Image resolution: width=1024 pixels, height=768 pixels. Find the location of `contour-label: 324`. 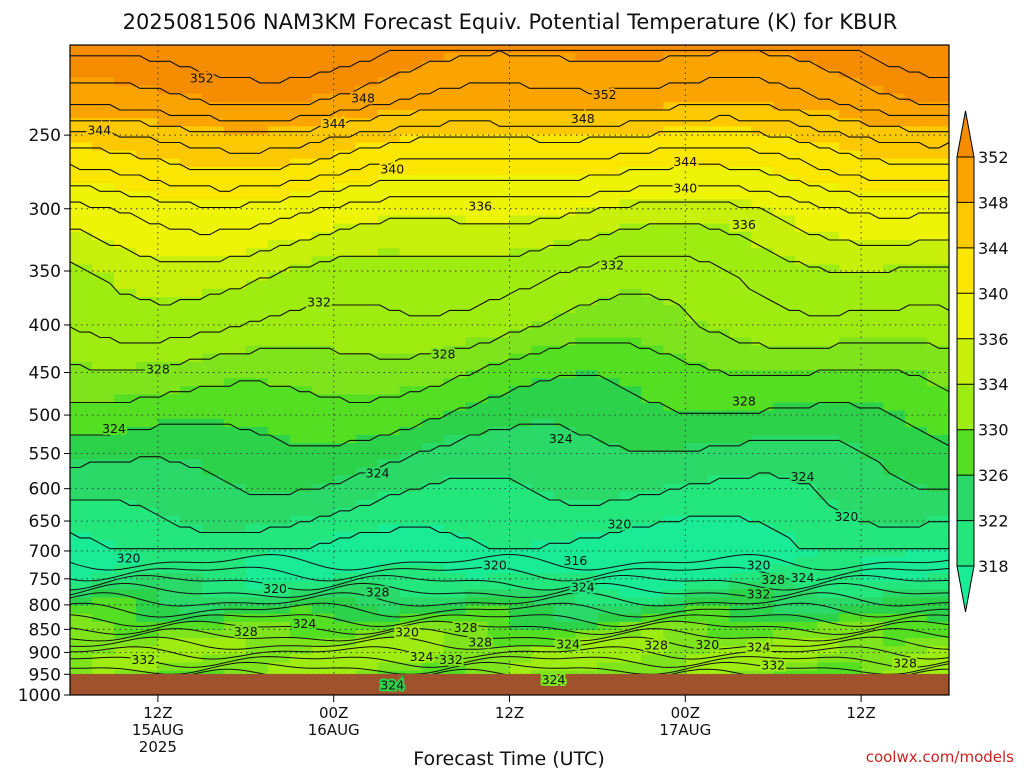

contour-label: 324 is located at coordinates (114, 428).